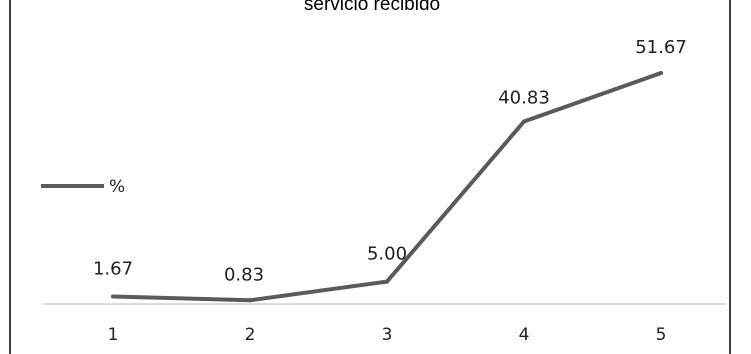 The width and height of the screenshot is (751, 354). What do you see at coordinates (113, 269) in the screenshot?
I see `data-label-1: 1.67` at bounding box center [113, 269].